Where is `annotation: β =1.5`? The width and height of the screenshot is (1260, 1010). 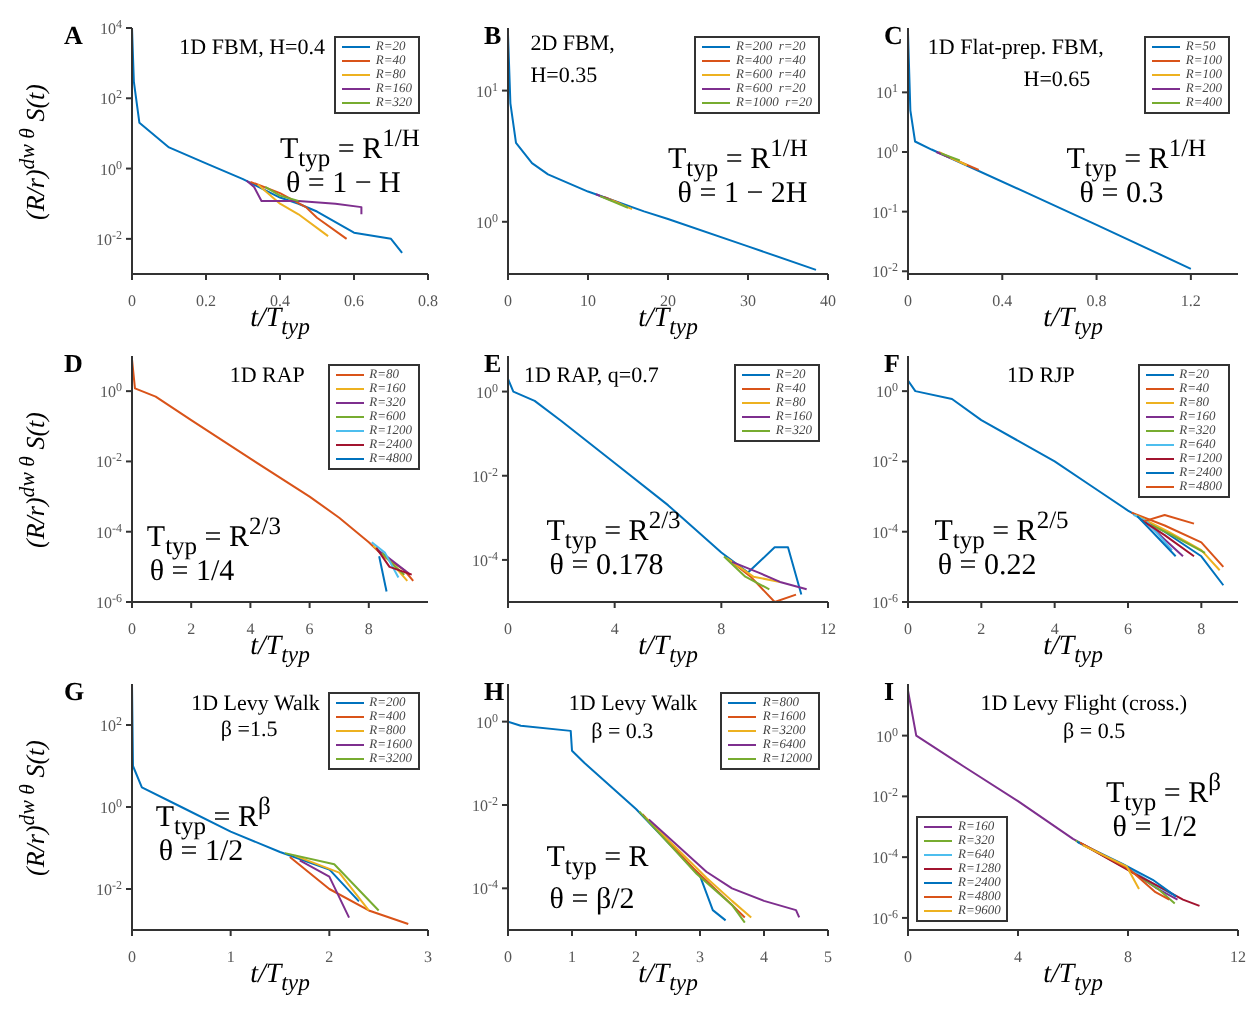 annotation: β =1.5 is located at coordinates (249, 730).